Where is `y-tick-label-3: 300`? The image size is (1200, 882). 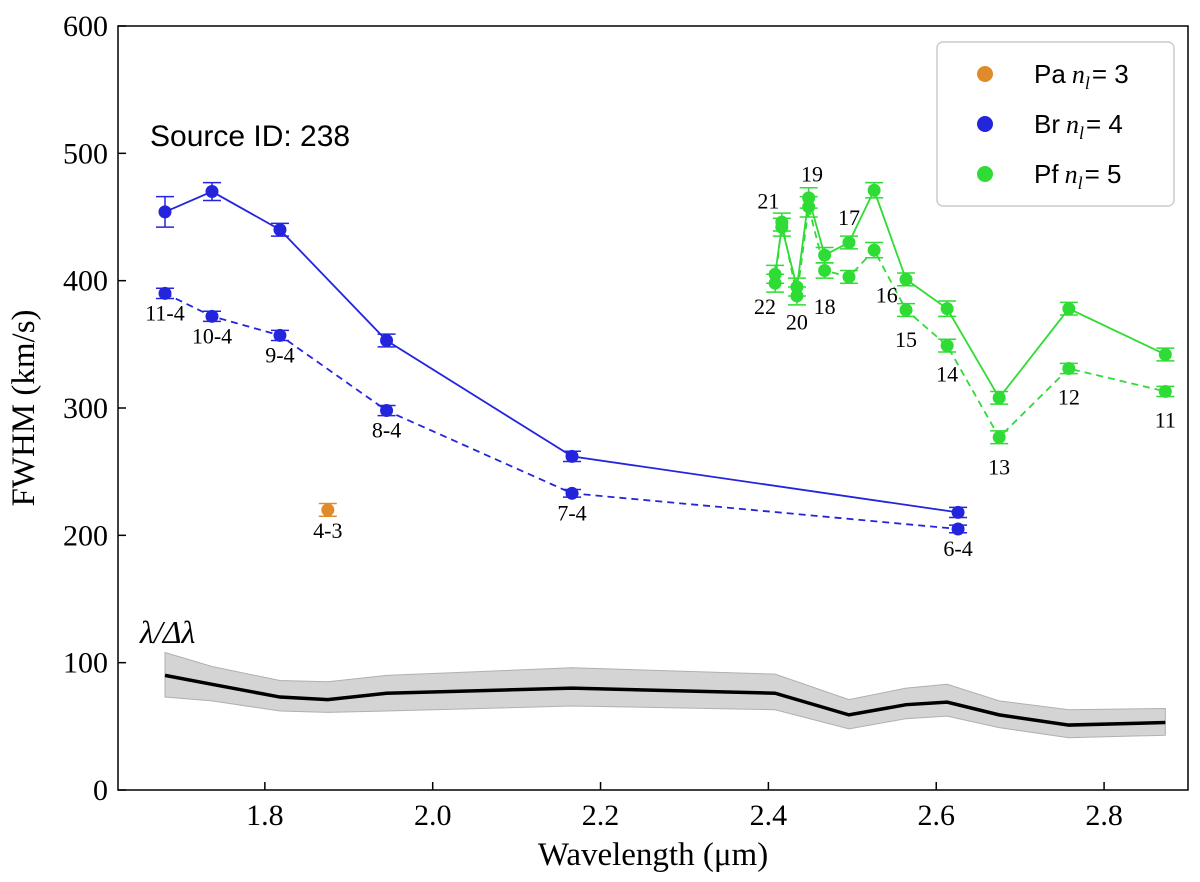 y-tick-label-3: 300 is located at coordinates (85, 408).